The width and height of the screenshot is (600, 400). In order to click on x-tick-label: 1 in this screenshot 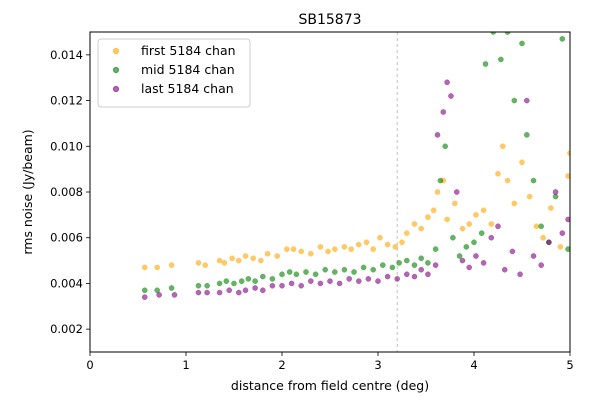, I will do `click(185, 365)`.